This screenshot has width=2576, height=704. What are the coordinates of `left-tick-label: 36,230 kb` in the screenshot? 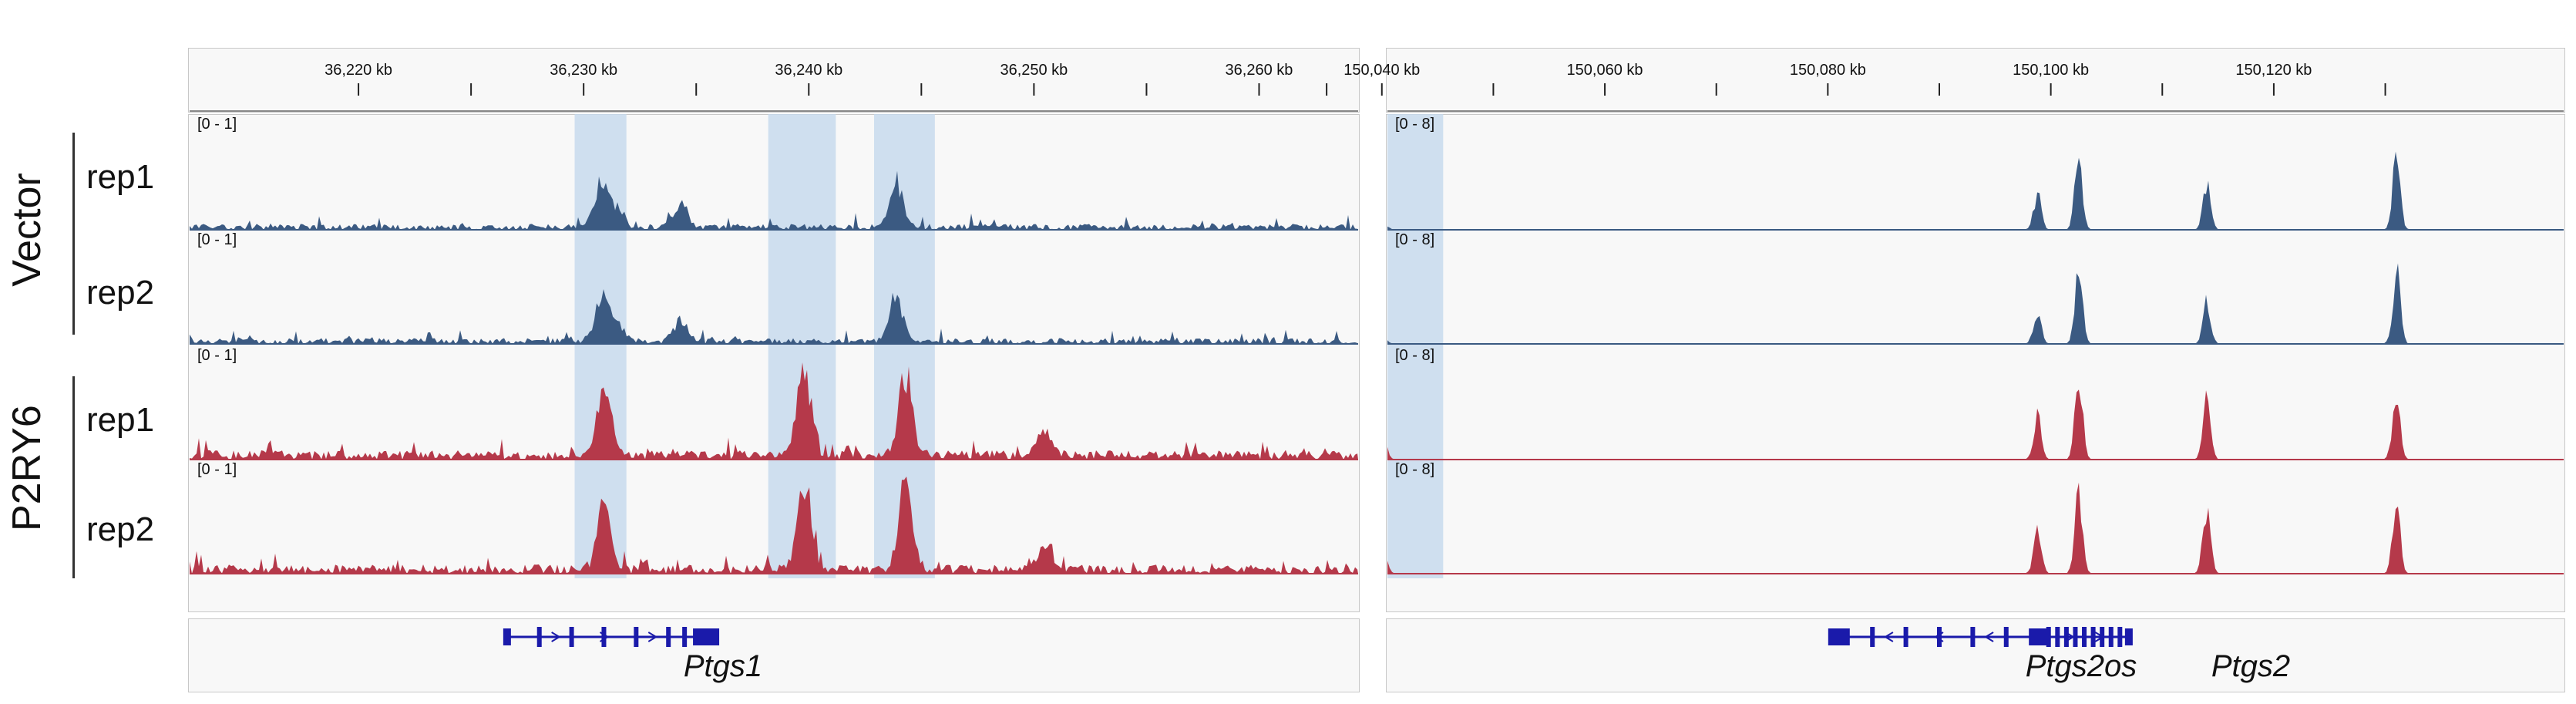 It's located at (584, 70).